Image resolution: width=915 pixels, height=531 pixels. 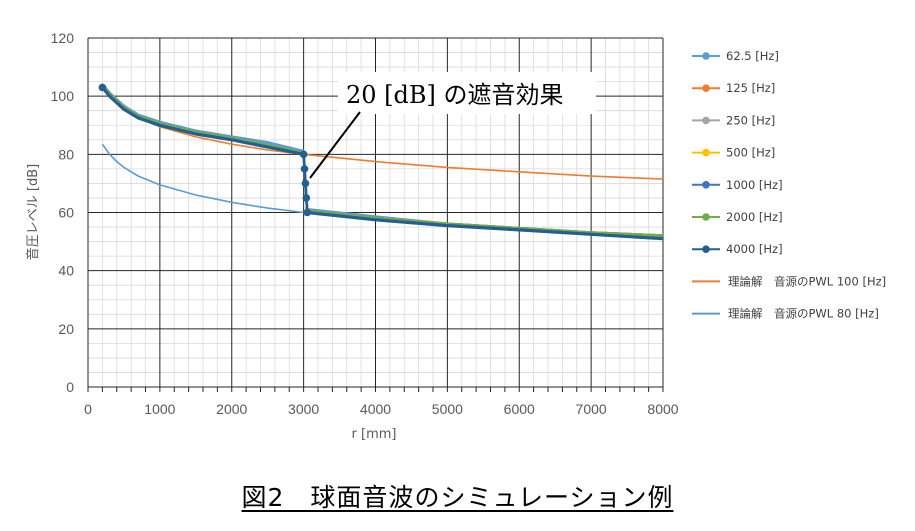 I want to click on x-tick-label: 8000, so click(x=662, y=409).